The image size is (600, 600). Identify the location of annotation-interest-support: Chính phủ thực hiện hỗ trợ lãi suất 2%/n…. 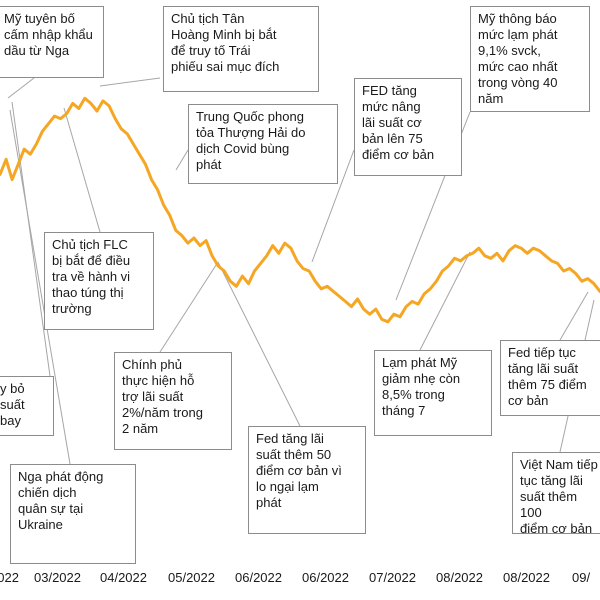
(173, 401).